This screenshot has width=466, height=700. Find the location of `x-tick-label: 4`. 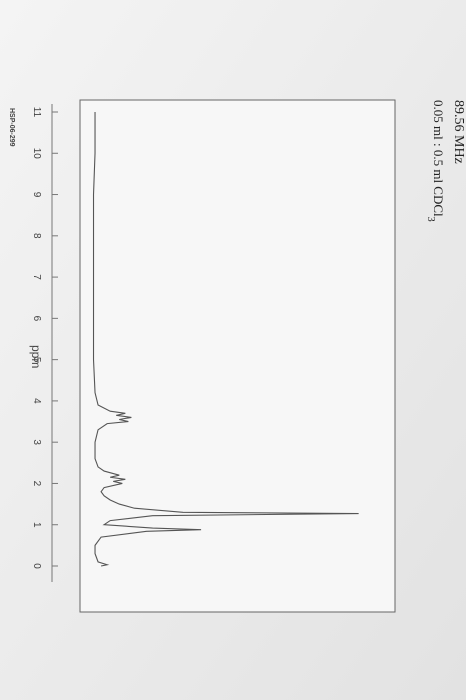

x-tick-label: 4 is located at coordinates (36, 401).